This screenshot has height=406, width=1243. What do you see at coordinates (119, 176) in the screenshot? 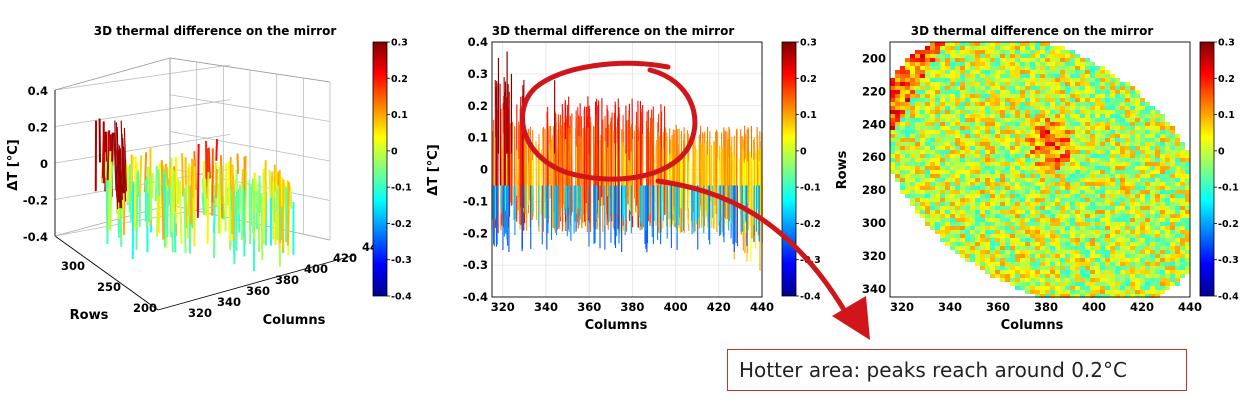
I see `surface-strand` at bounding box center [119, 176].